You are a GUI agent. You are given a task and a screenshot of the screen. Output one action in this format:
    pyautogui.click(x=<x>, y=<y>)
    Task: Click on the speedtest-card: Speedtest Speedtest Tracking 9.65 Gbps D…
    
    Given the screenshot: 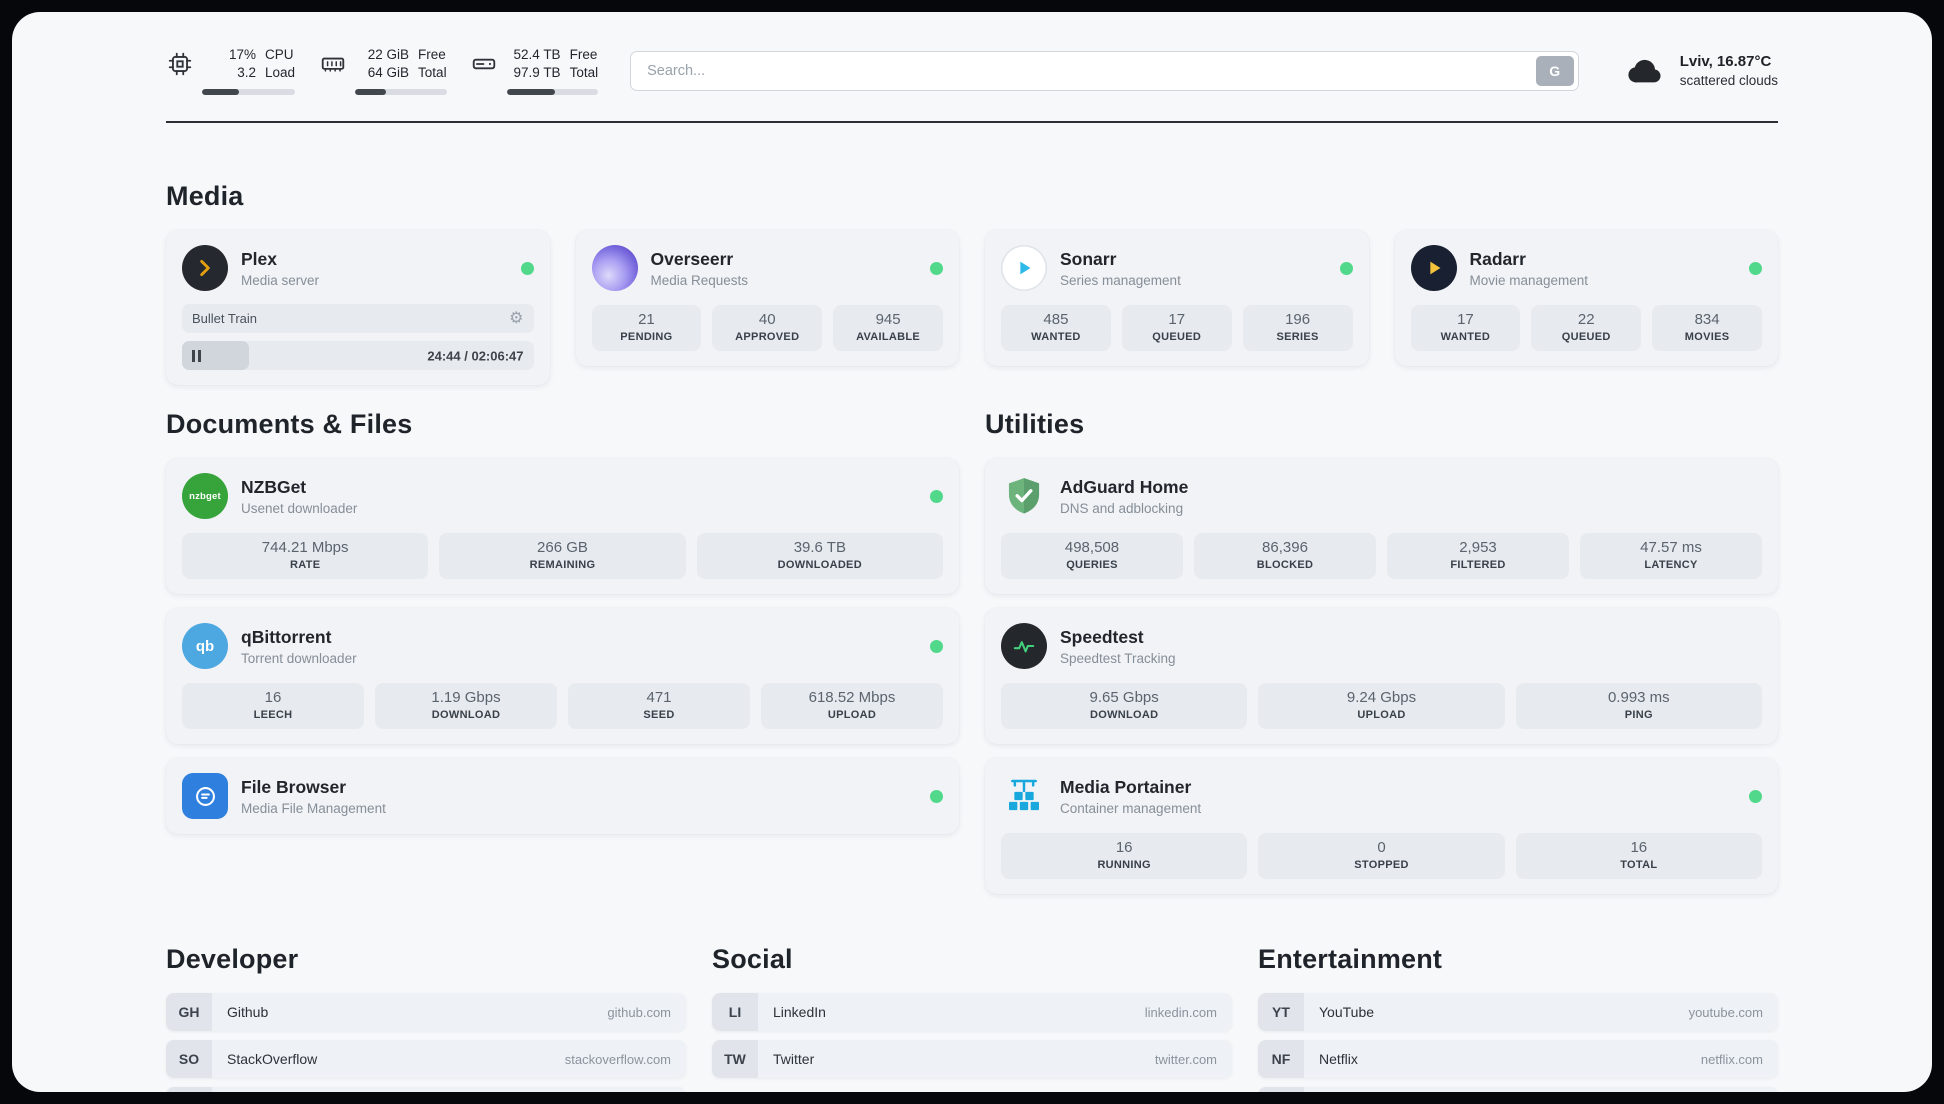 What is the action you would take?
    pyautogui.click(x=1381, y=676)
    